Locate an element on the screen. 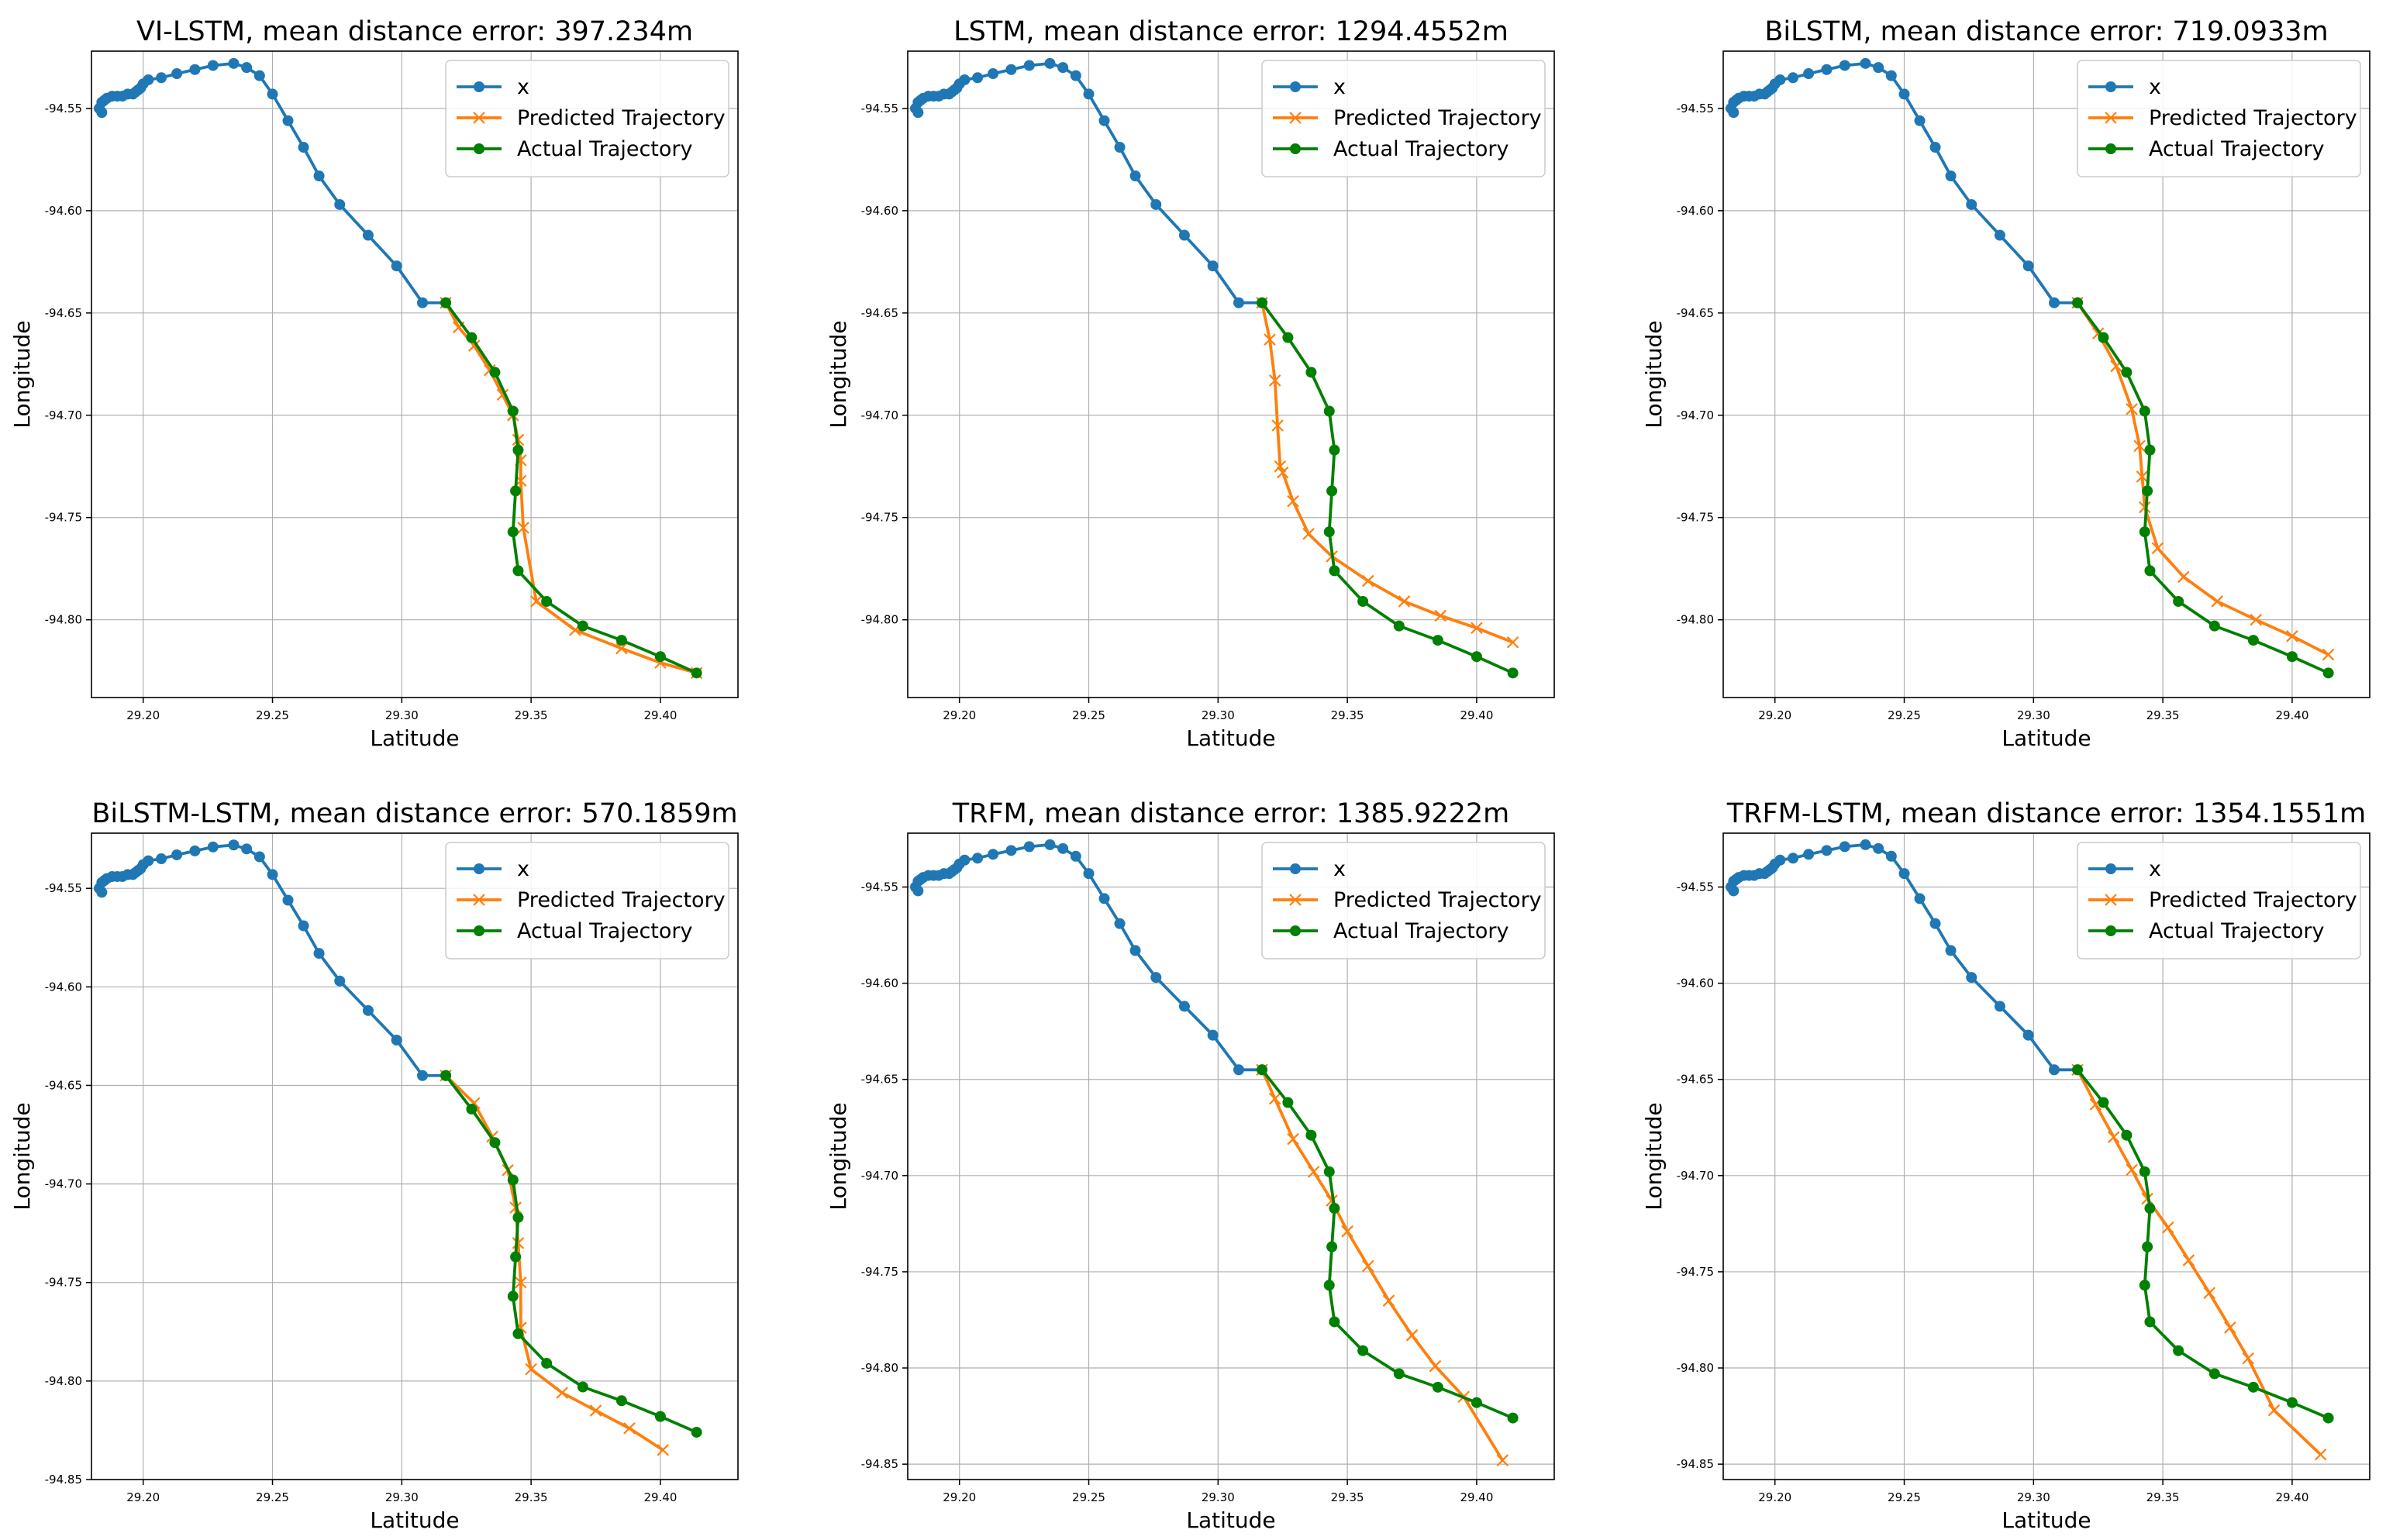 Image resolution: width=2386 pixels, height=1540 pixels. x-axis-label: Latitude is located at coordinates (2047, 738).